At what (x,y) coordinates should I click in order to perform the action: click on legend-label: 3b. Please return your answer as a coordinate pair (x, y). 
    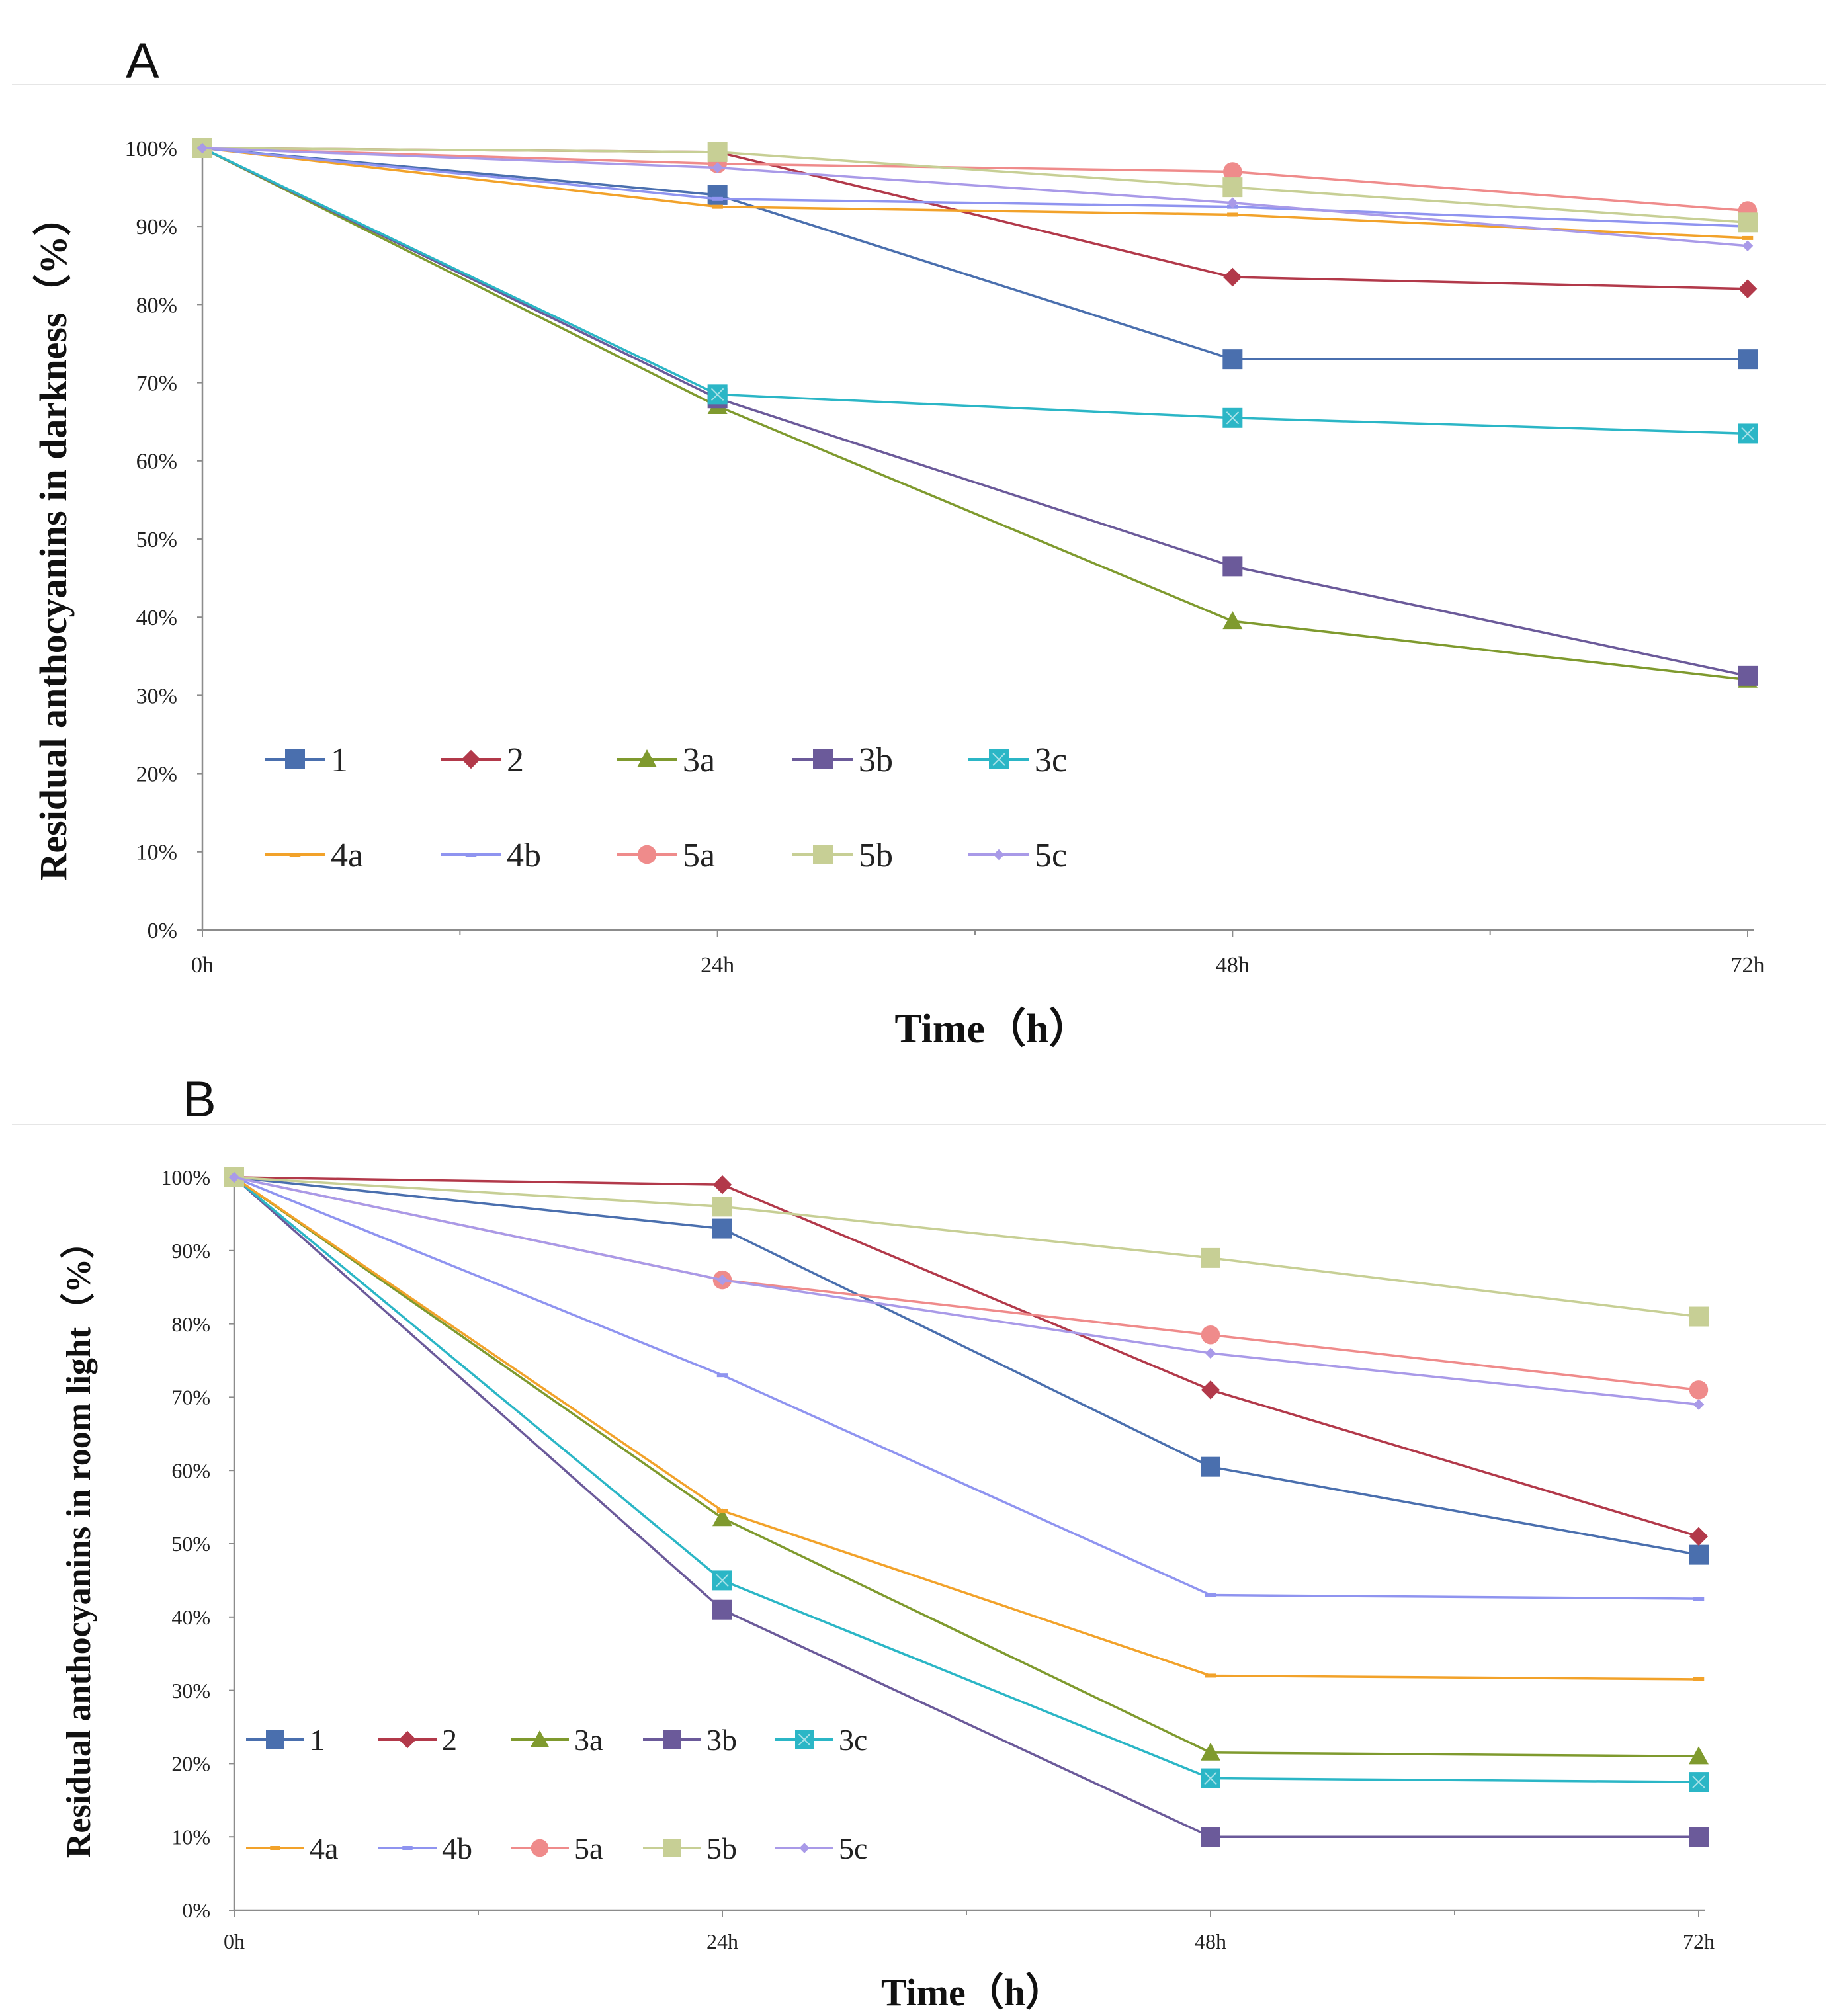
    Looking at the image, I should click on (876, 760).